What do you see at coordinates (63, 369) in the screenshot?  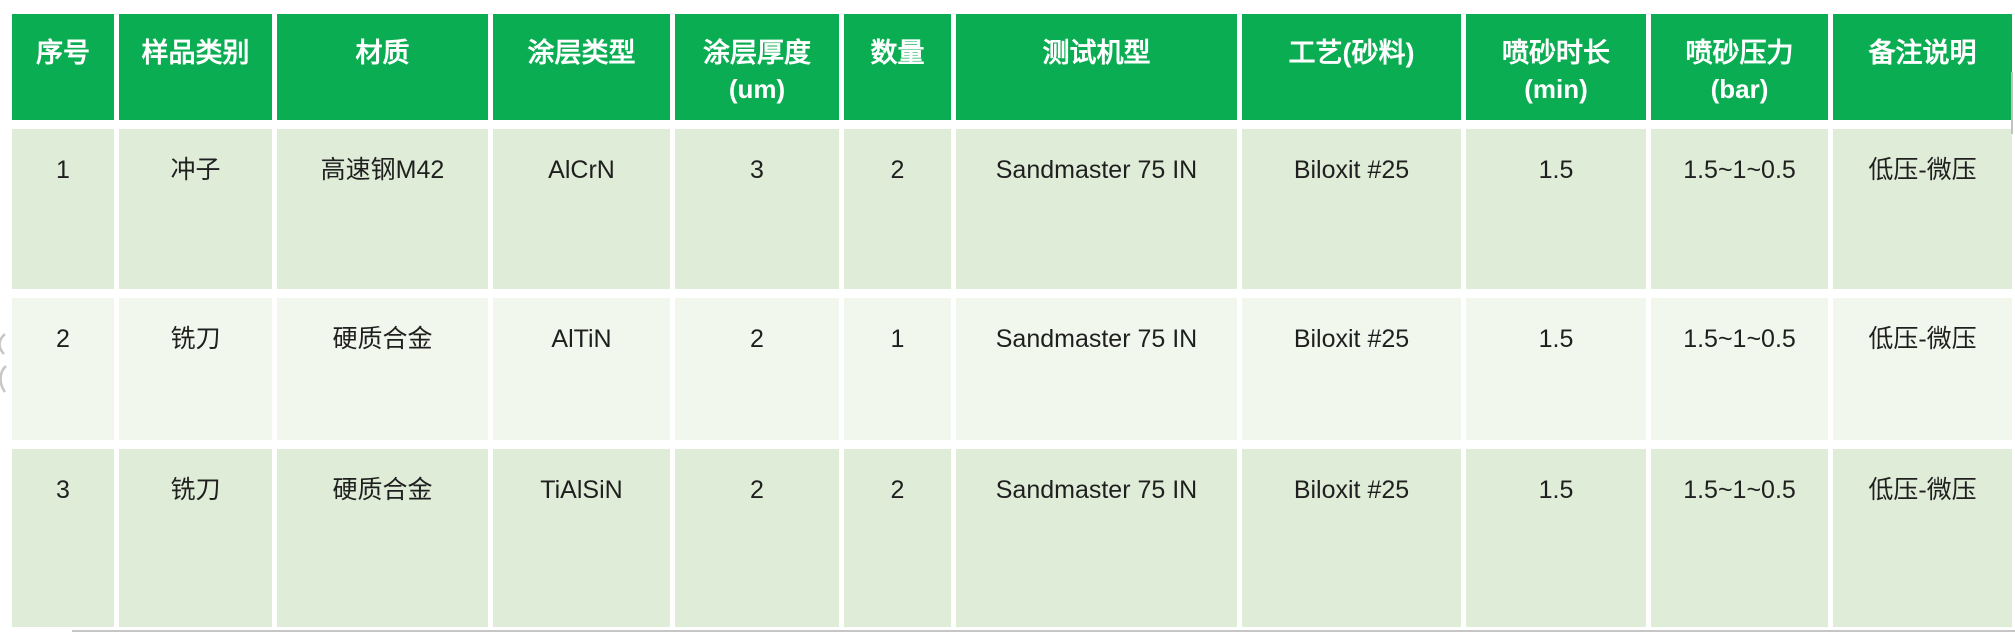 I see `table-cell-serial: 2` at bounding box center [63, 369].